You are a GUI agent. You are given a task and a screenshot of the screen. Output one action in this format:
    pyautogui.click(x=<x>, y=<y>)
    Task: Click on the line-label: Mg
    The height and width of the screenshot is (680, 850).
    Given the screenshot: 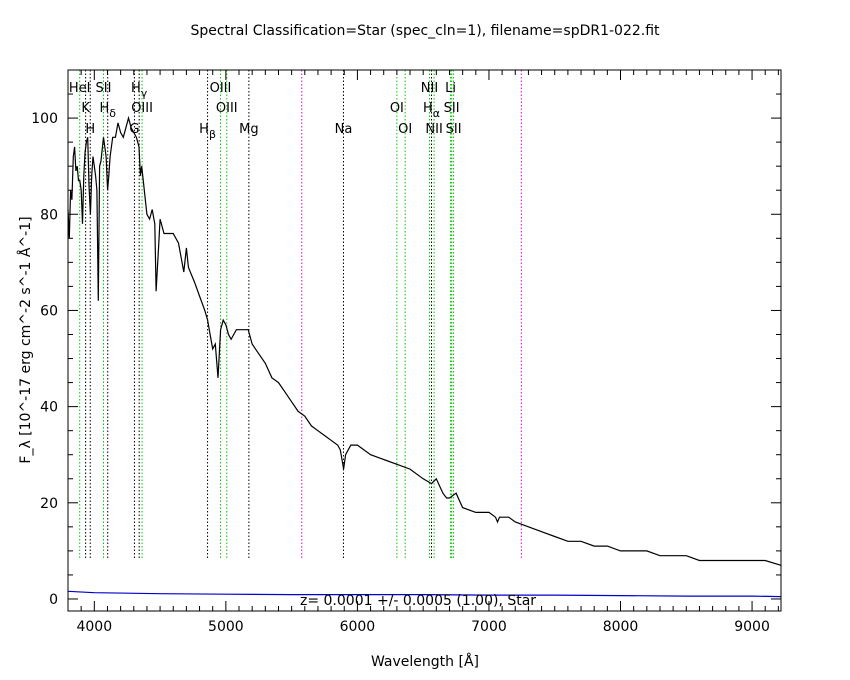 What is the action you would take?
    pyautogui.click(x=248, y=129)
    